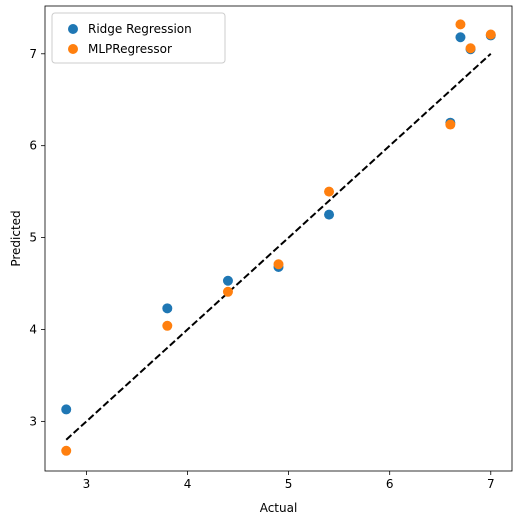 The width and height of the screenshot is (523, 525). I want to click on x-tick-label-4: 4, so click(188, 484).